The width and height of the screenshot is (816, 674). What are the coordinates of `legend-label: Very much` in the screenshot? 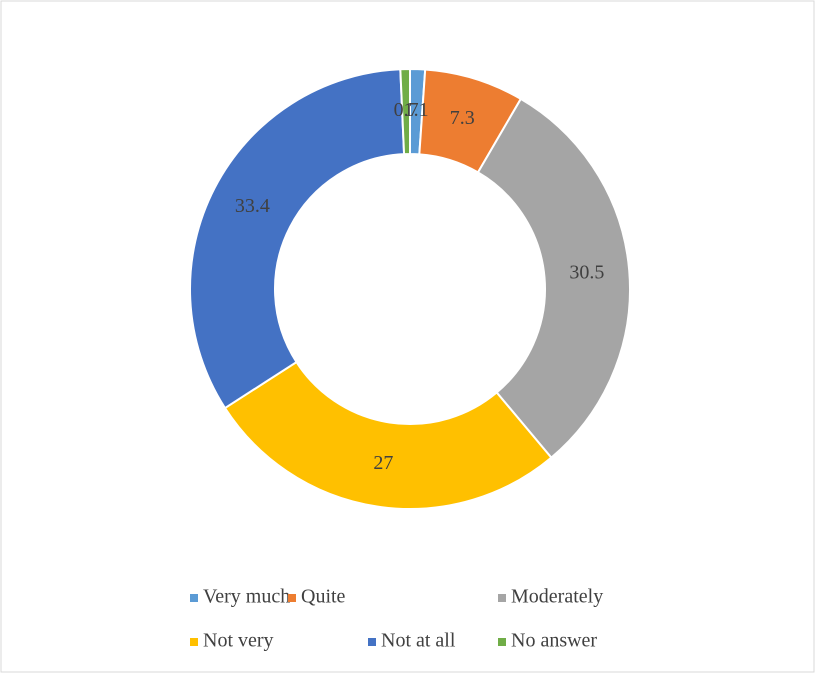 It's located at (246, 597).